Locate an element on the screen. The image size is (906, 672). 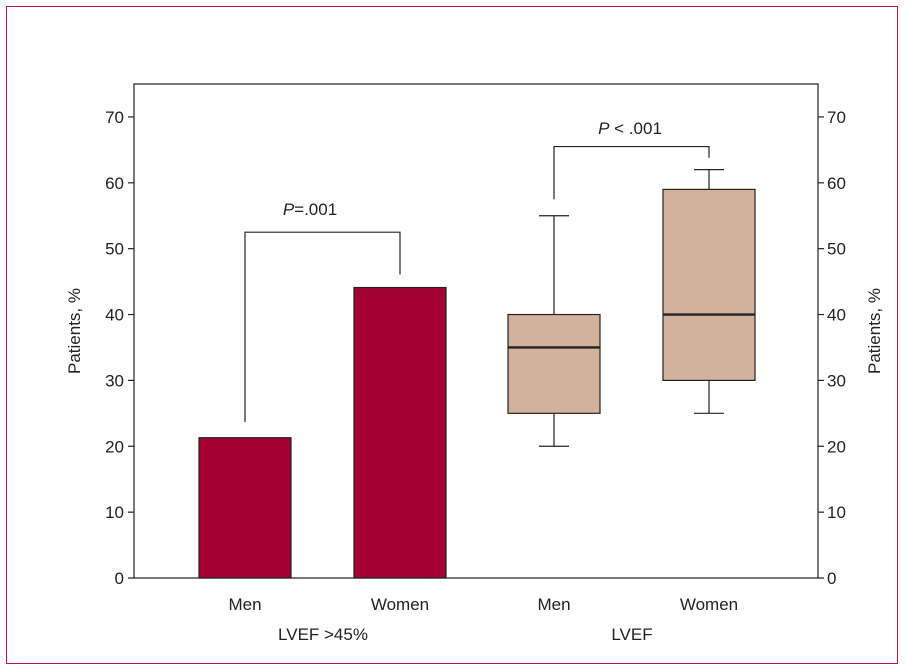
category-label-men-2: Men is located at coordinates (553, 604).